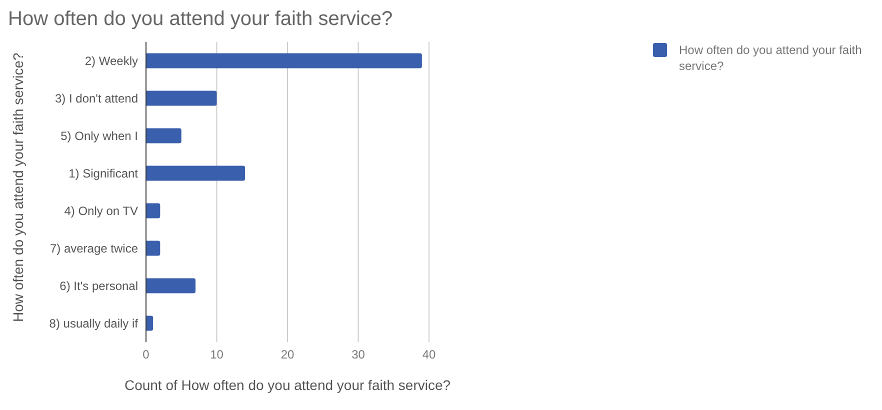 The width and height of the screenshot is (882, 410). What do you see at coordinates (287, 385) in the screenshot?
I see `x-axis-title: Count of How often do you attend your faith service?` at bounding box center [287, 385].